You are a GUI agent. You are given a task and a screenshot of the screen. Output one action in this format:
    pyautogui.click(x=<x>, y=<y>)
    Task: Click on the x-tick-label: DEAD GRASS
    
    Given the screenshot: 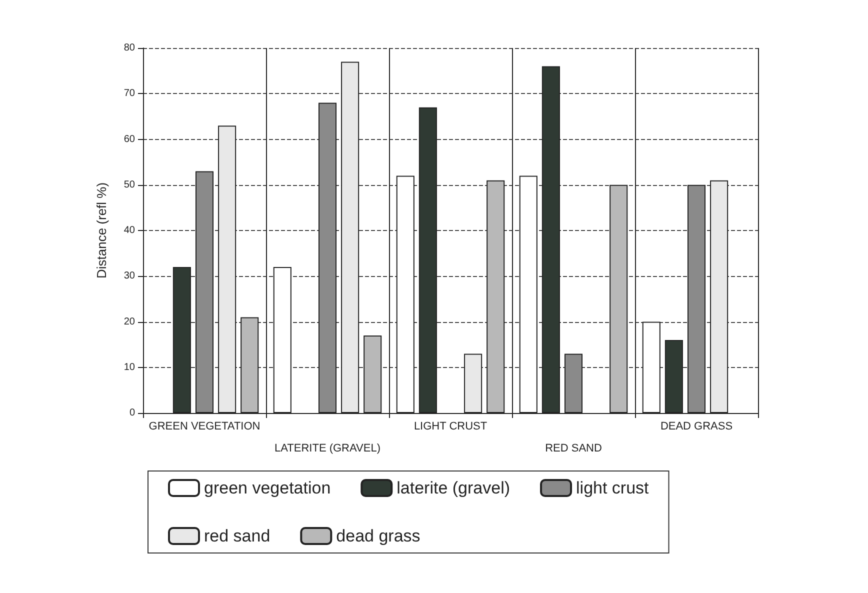 What is the action you would take?
    pyautogui.click(x=696, y=426)
    